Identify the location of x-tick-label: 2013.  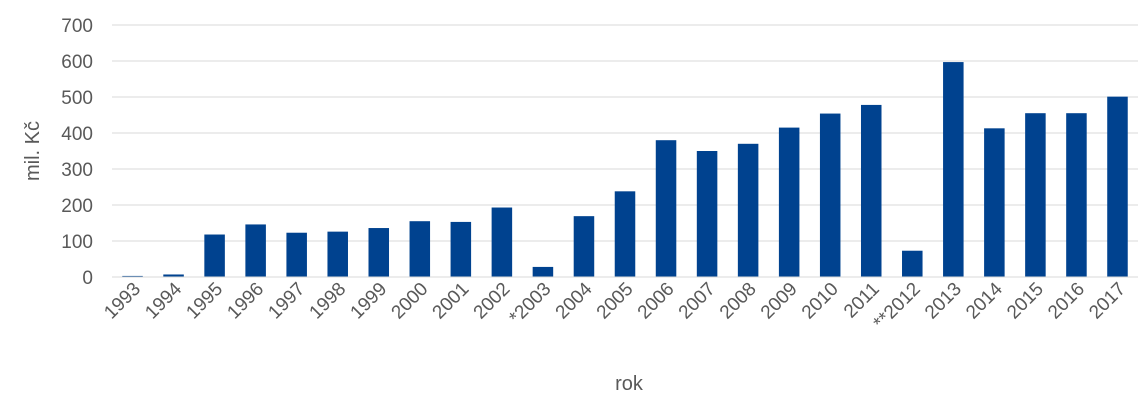
(943, 301).